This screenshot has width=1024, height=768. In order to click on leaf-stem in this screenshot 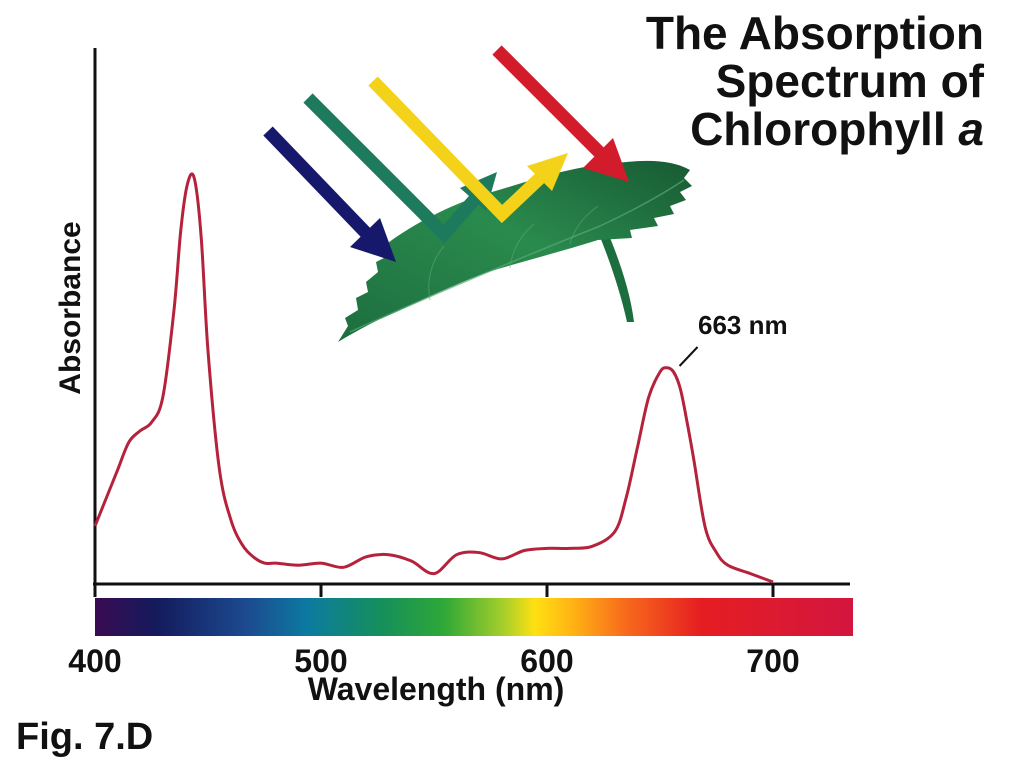, I will do `click(616, 275)`.